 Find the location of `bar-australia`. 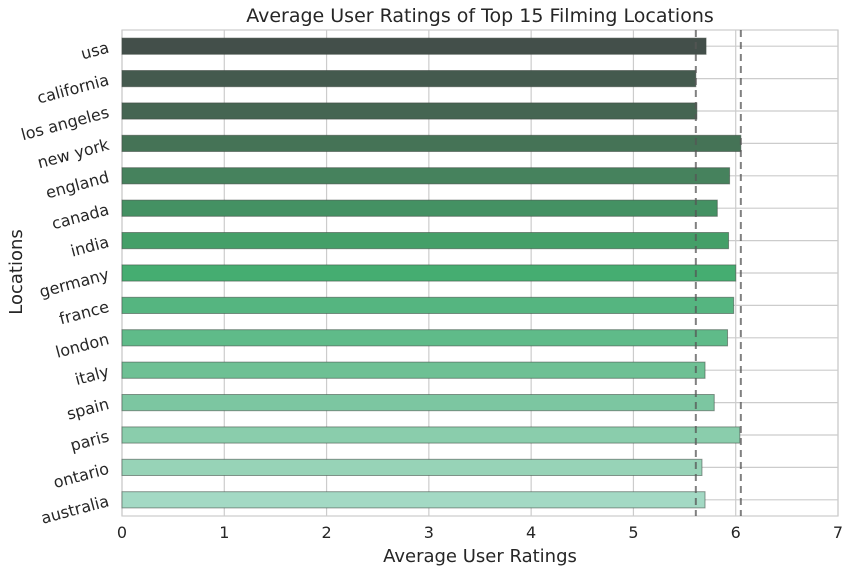

bar-australia is located at coordinates (413, 500).